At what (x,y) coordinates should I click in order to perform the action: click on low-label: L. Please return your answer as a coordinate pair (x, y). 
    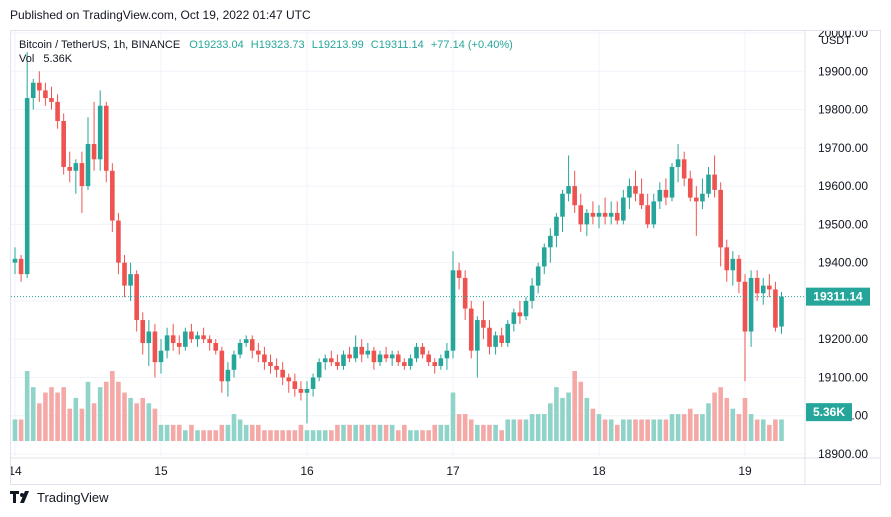
    Looking at the image, I should click on (314, 45).